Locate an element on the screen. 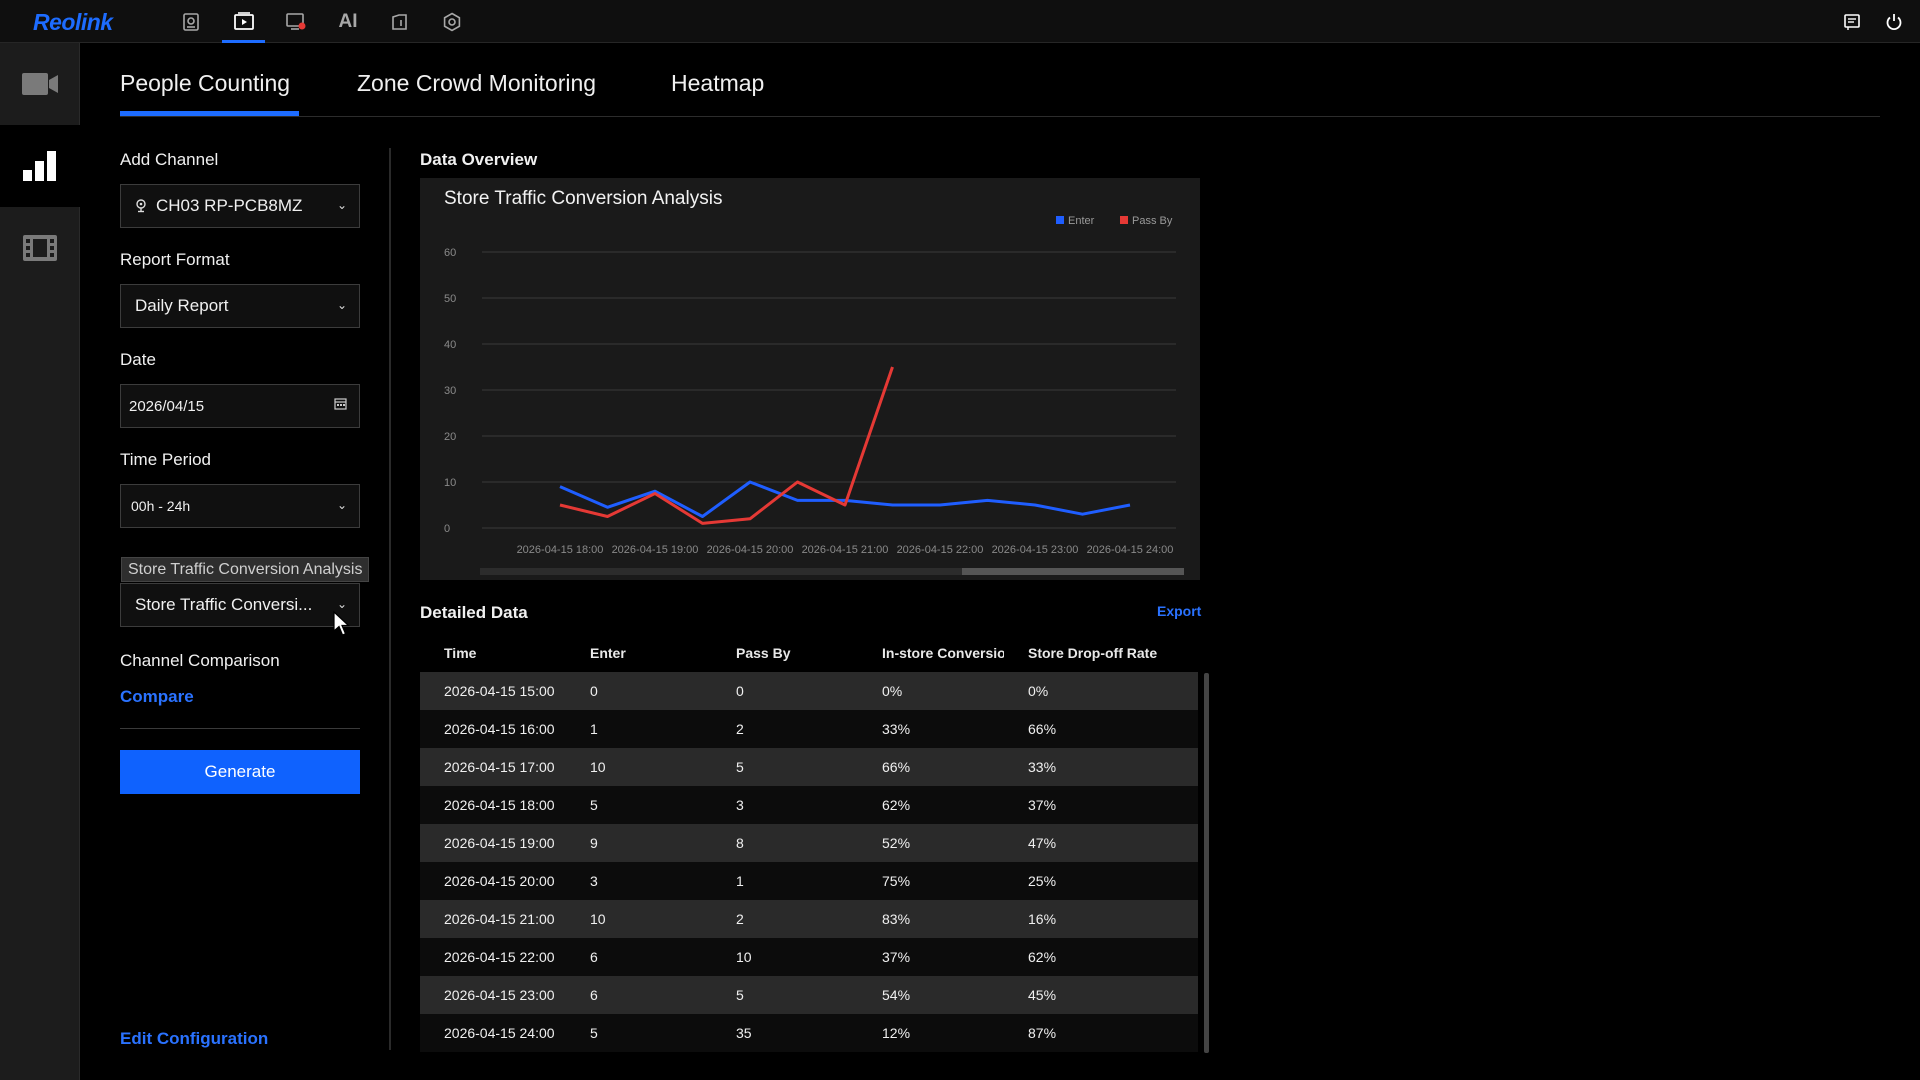 The height and width of the screenshot is (1080, 1920). cell-time: 2026-04-15 21:00 is located at coordinates (499, 919).